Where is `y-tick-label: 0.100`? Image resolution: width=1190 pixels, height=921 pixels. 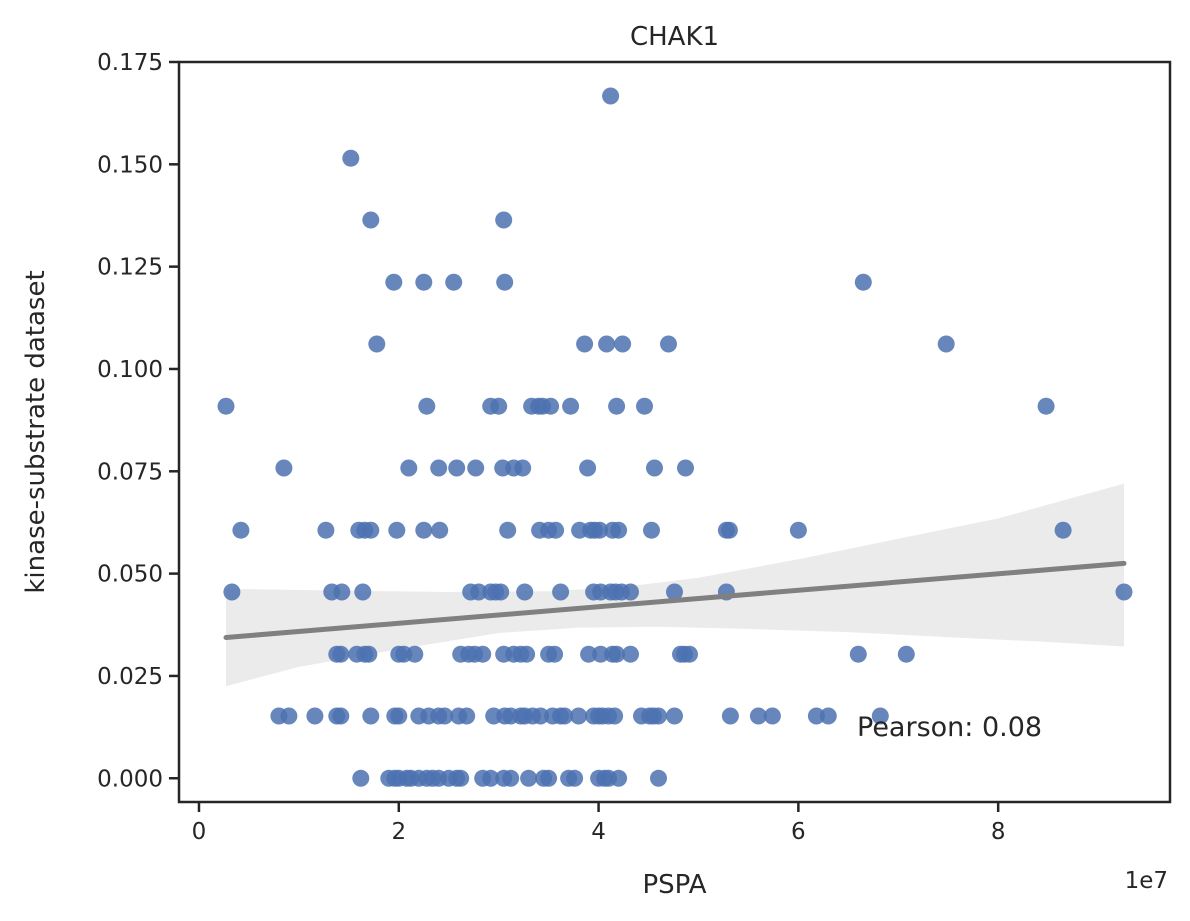 y-tick-label: 0.100 is located at coordinates (130, 370).